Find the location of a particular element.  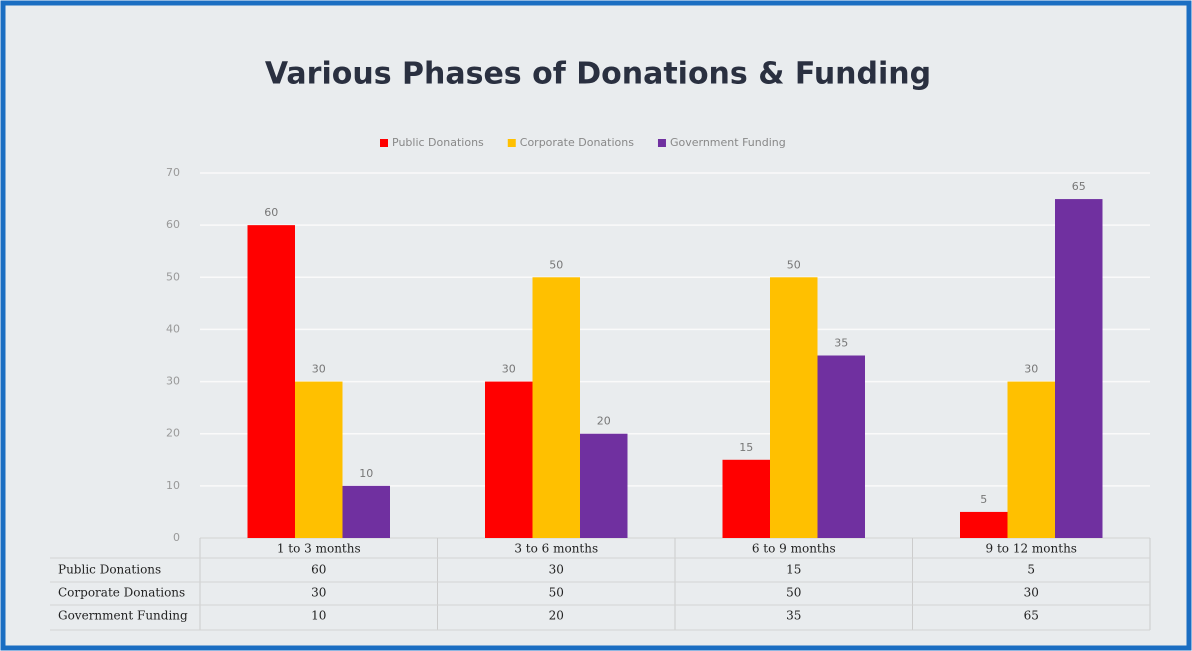

table-row-label: Government Funding is located at coordinates (123, 616).